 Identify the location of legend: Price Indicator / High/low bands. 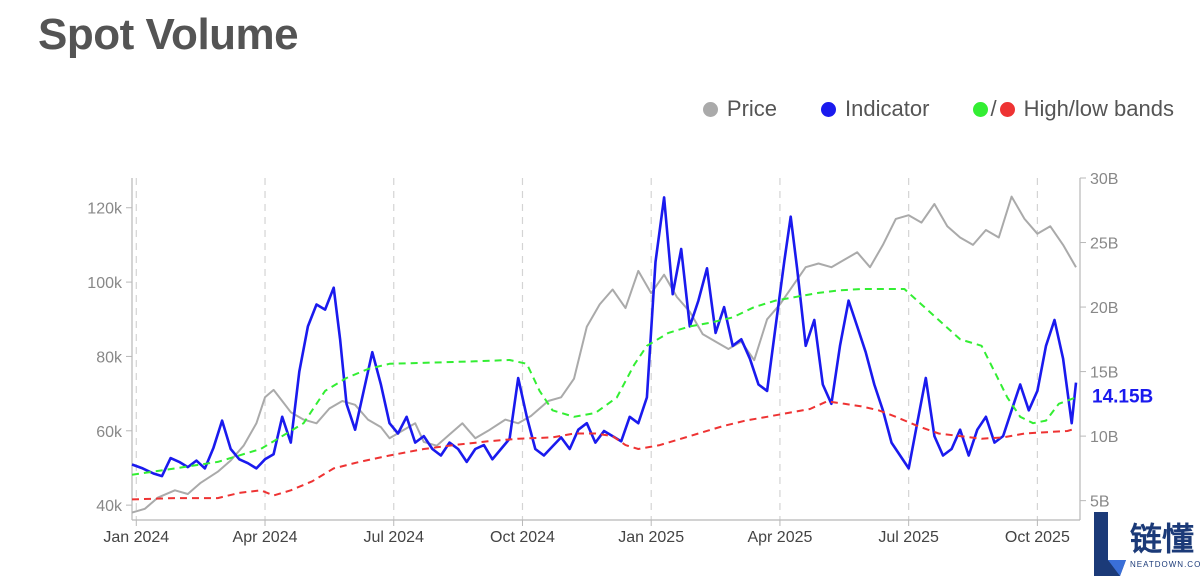
(916, 109).